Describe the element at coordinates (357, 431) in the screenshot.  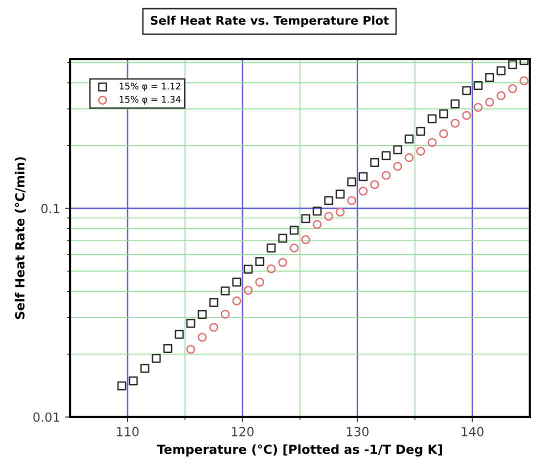
I see `x-tick-label: 130` at that location.